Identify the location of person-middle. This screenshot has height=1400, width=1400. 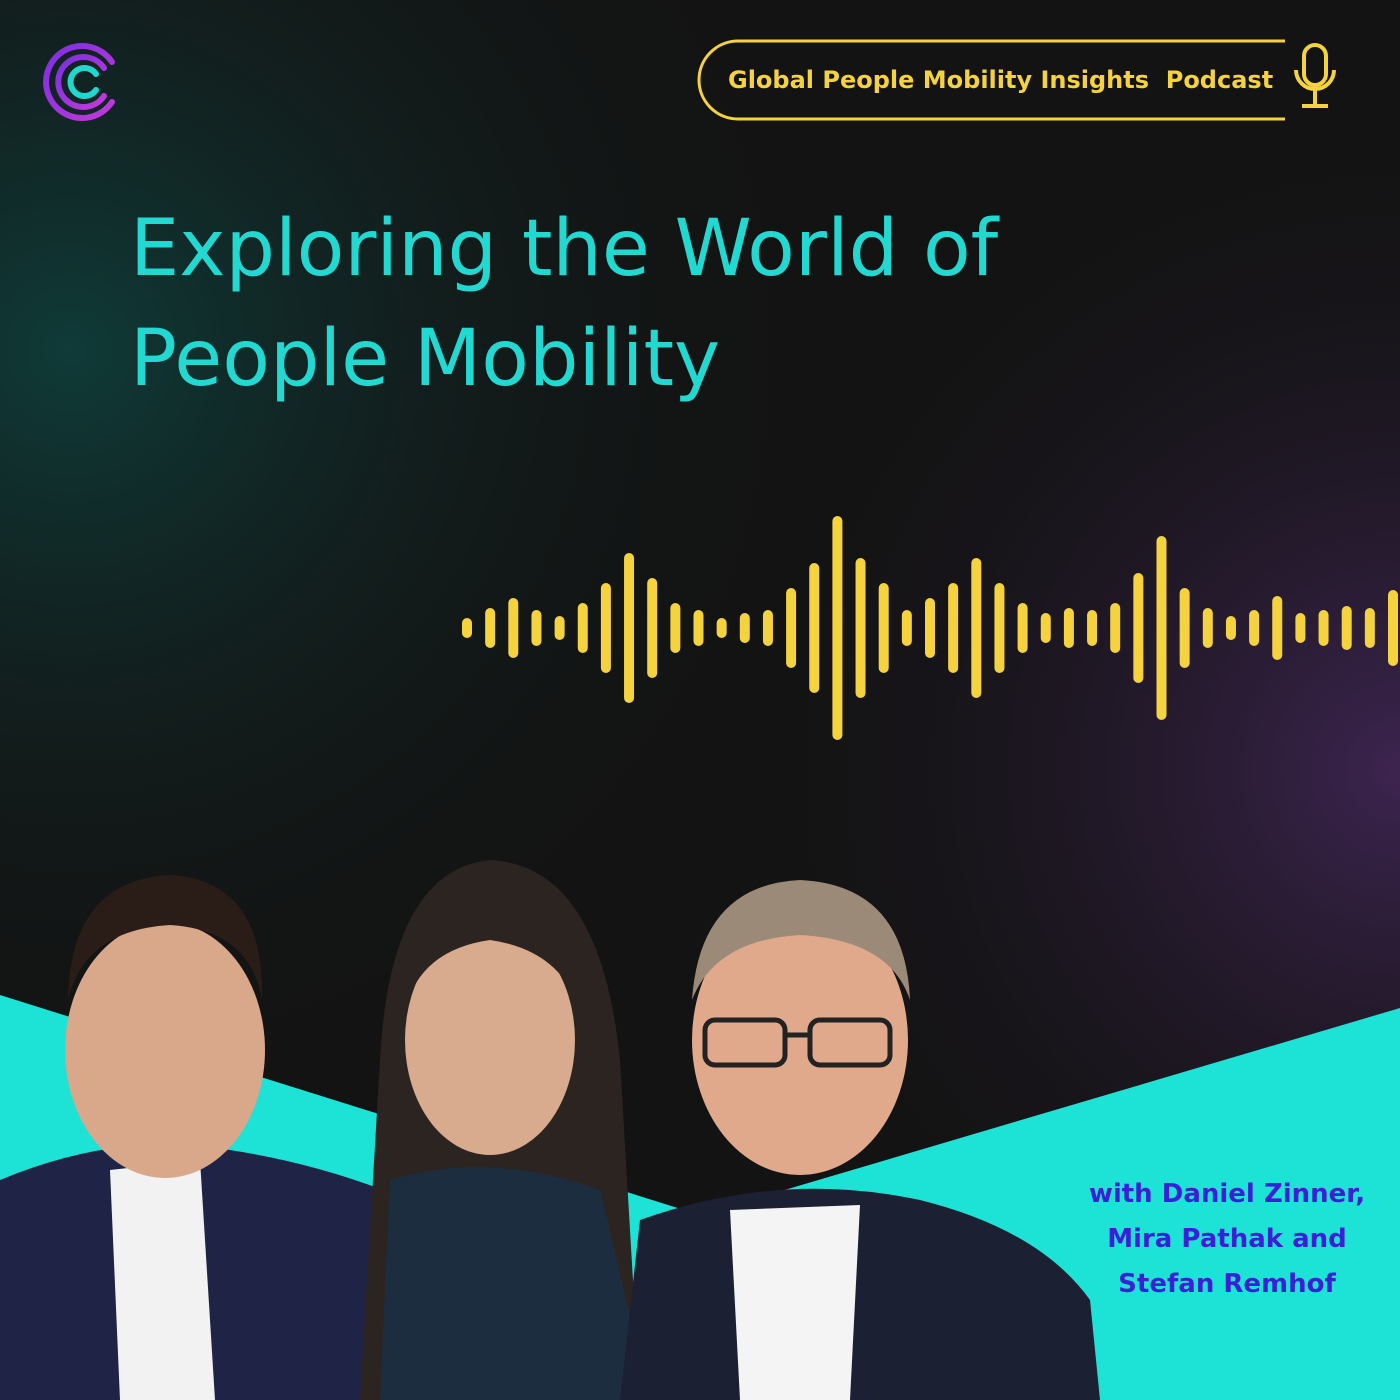
(505, 1130).